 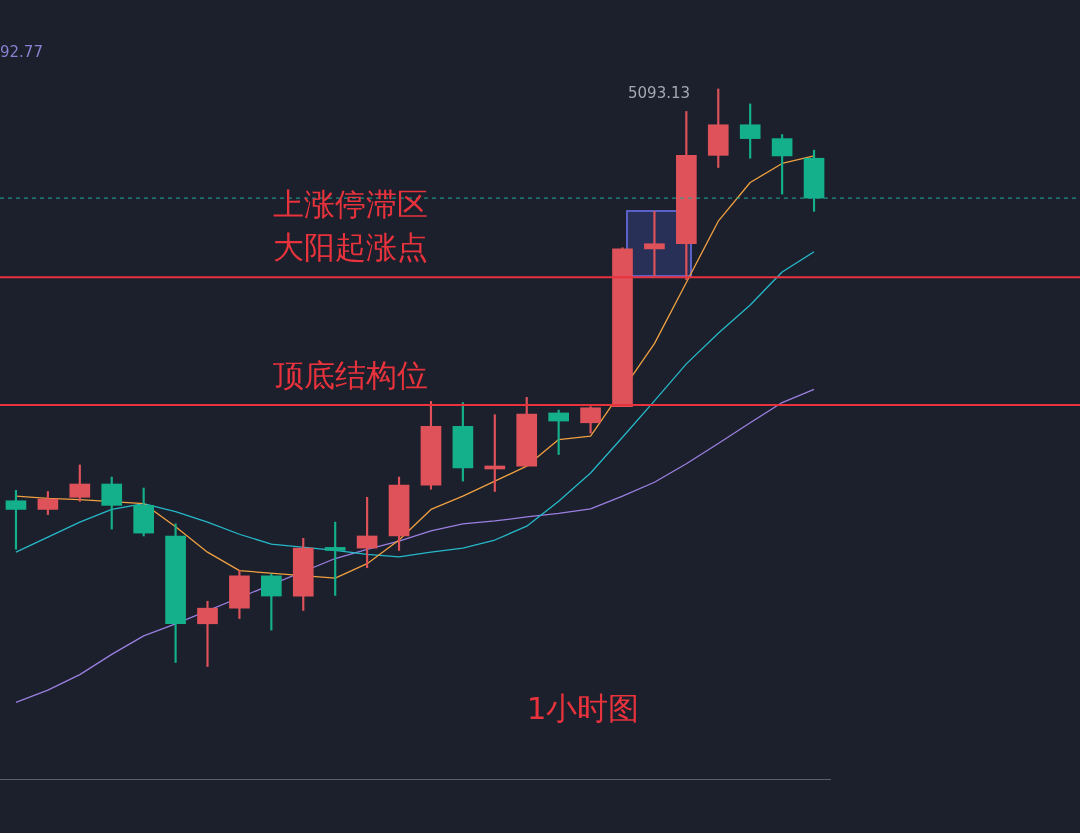 What do you see at coordinates (659, 93) in the screenshot?
I see `annotation: 5093.13` at bounding box center [659, 93].